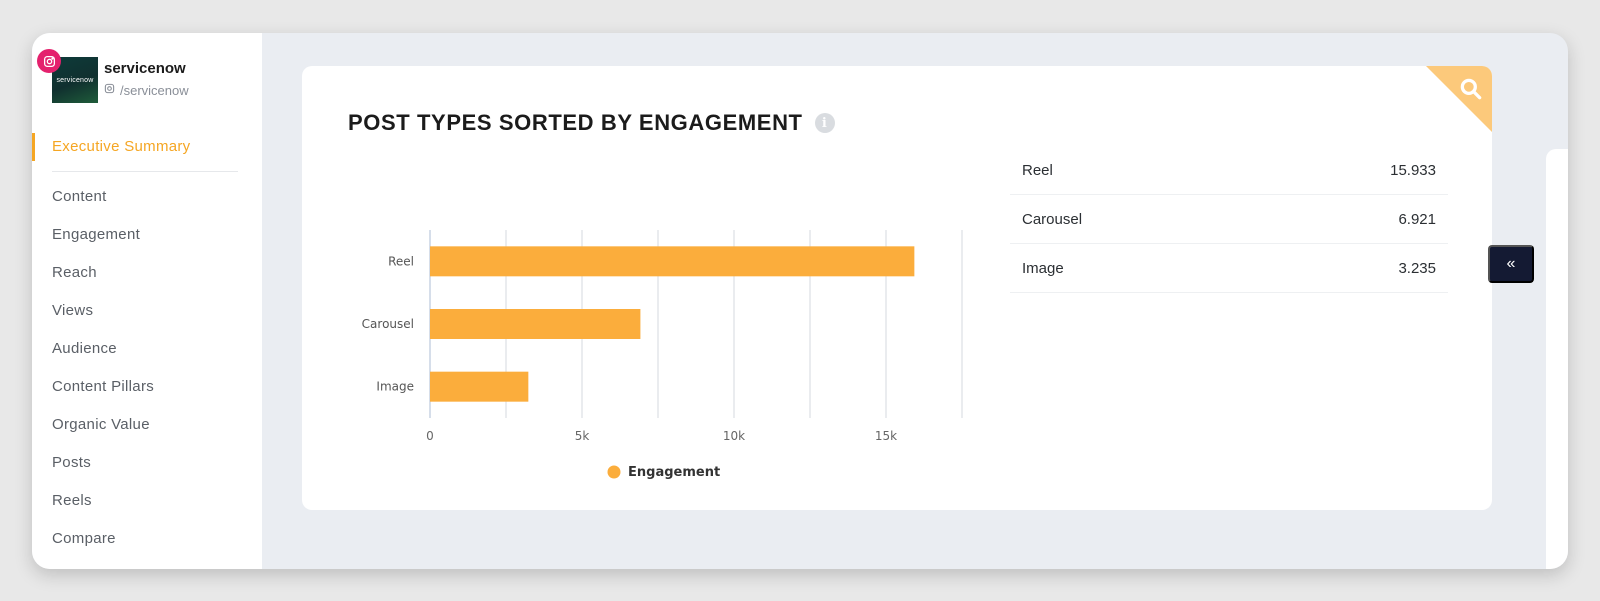  What do you see at coordinates (154, 90) in the screenshot?
I see `profile-handle: /servicenow` at bounding box center [154, 90].